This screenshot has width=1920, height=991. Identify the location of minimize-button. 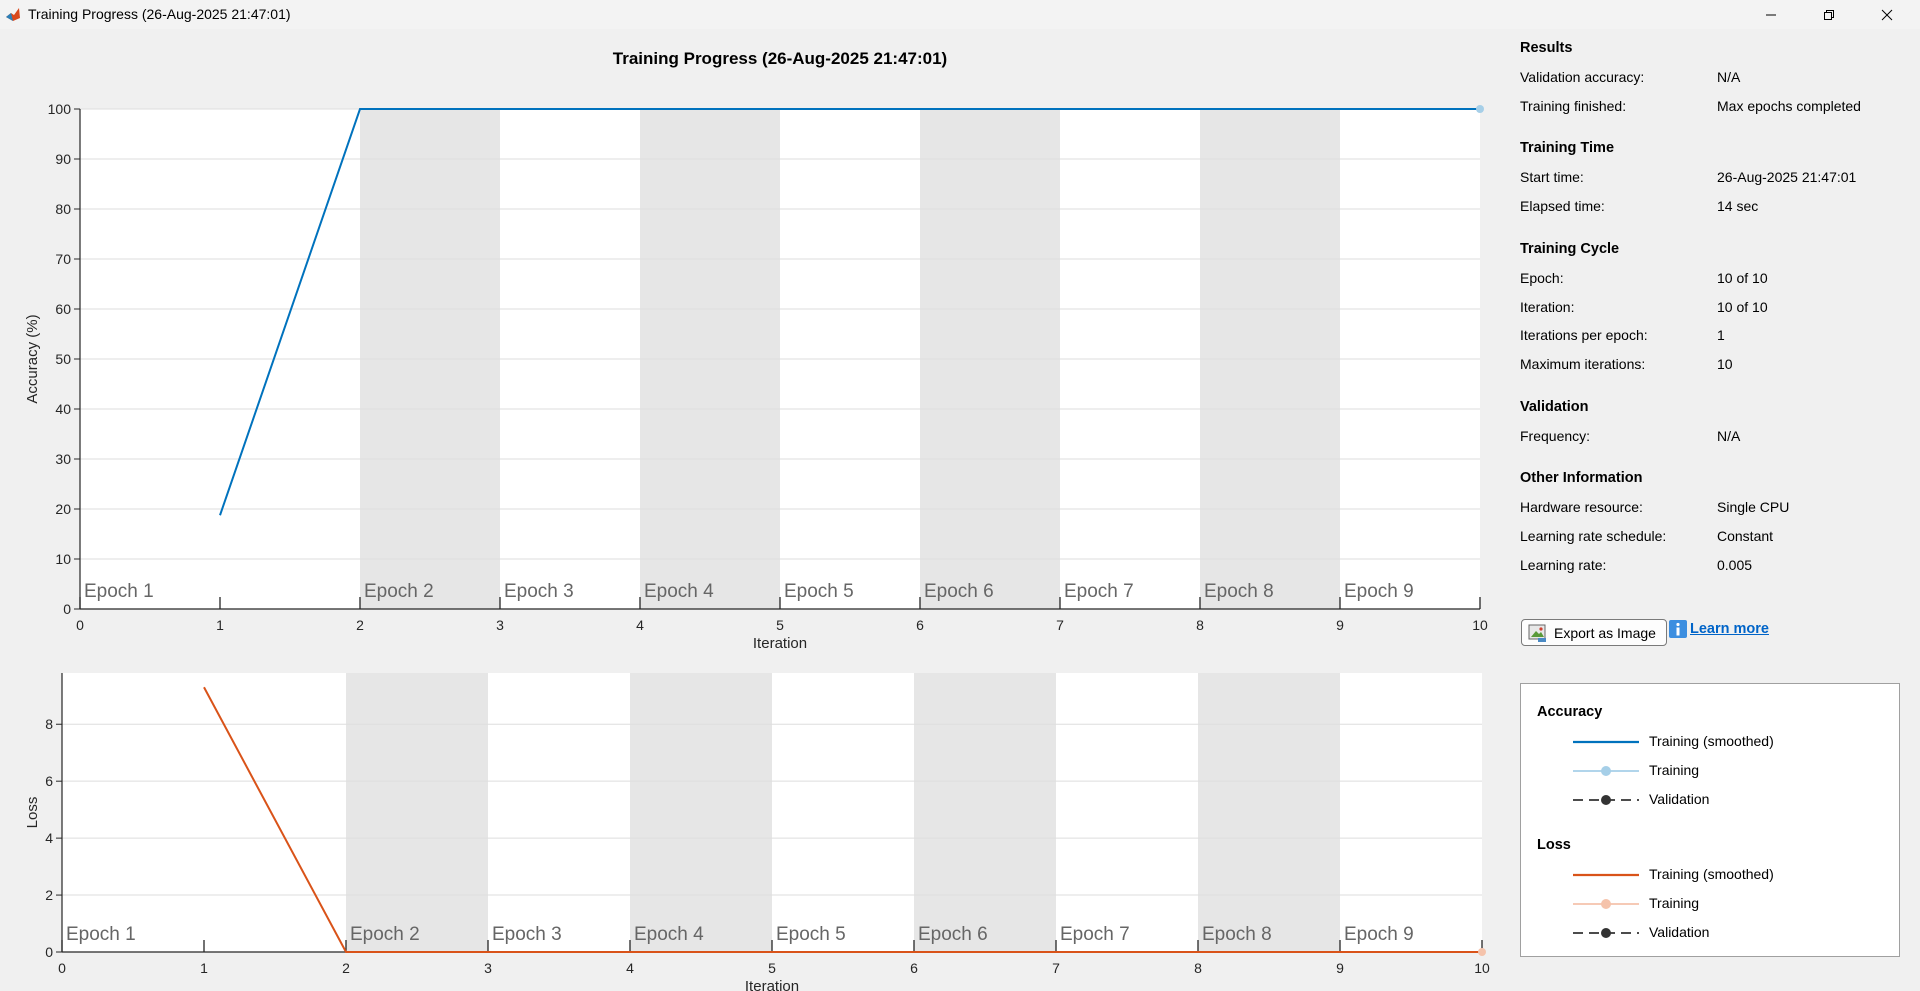
(1771, 14).